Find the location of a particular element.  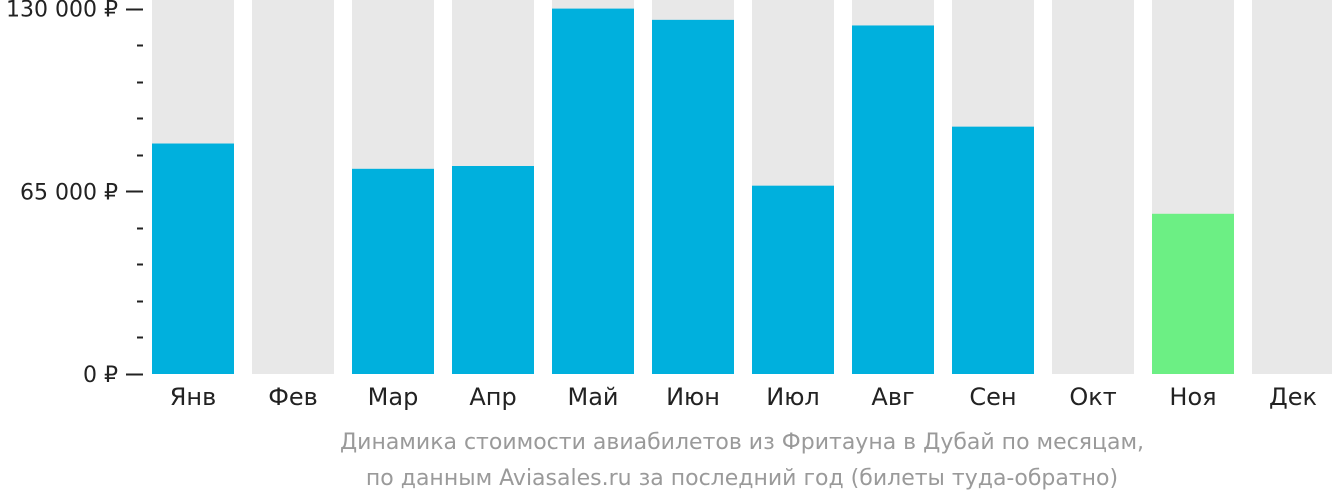

x-tick-label: Мар is located at coordinates (393, 397).